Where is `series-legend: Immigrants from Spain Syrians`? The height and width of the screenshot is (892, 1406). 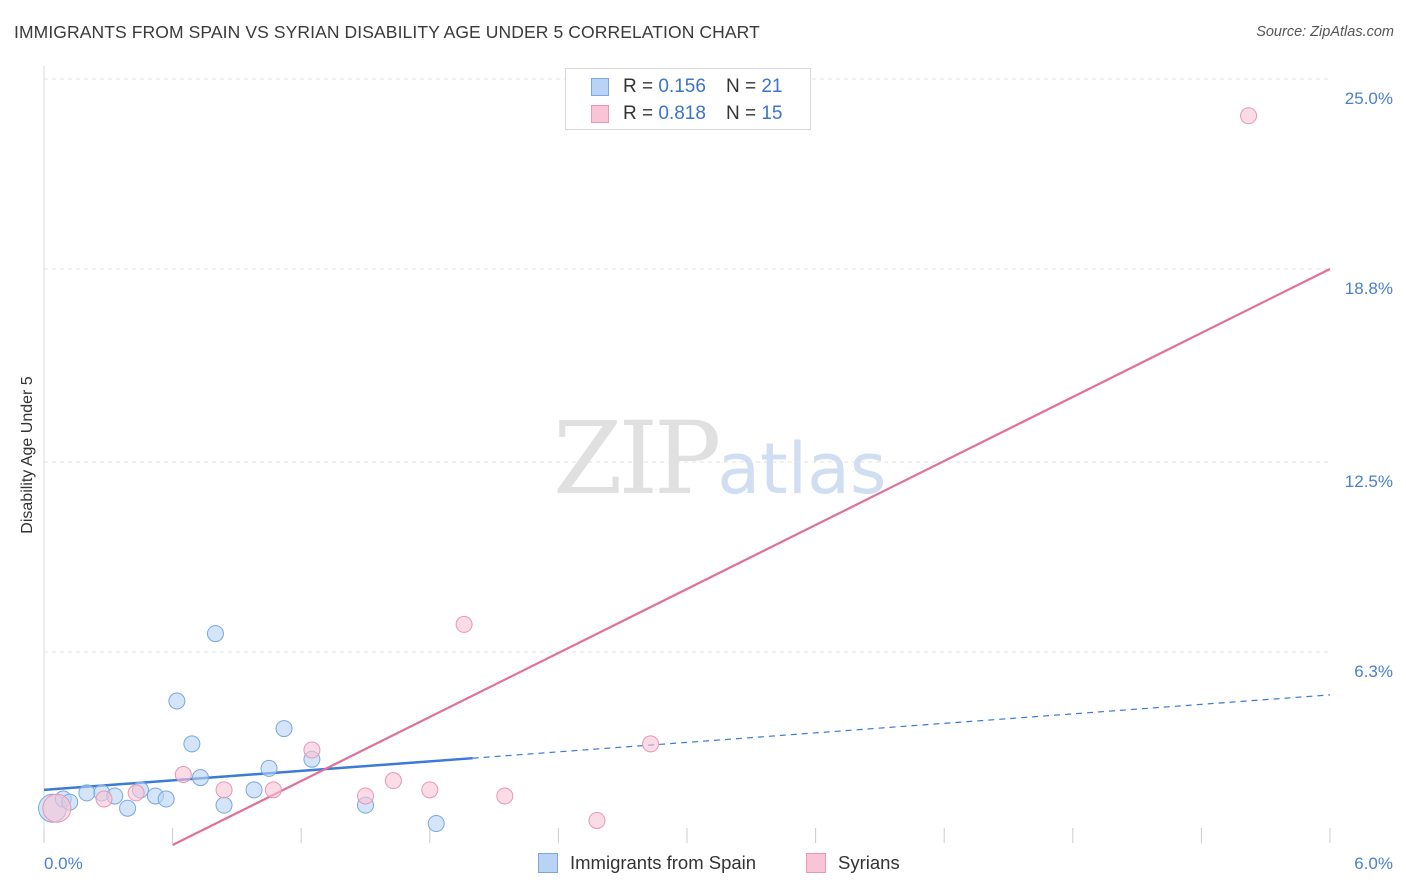
series-legend: Immigrants from Spain Syrians is located at coordinates (703, 865).